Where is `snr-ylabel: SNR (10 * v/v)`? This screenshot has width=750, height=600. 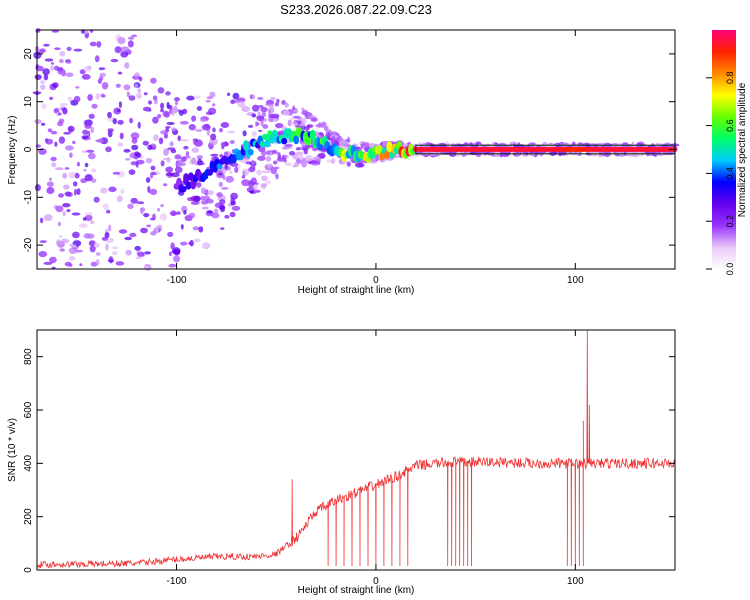 snr-ylabel: SNR (10 * v/v) is located at coordinates (12, 450).